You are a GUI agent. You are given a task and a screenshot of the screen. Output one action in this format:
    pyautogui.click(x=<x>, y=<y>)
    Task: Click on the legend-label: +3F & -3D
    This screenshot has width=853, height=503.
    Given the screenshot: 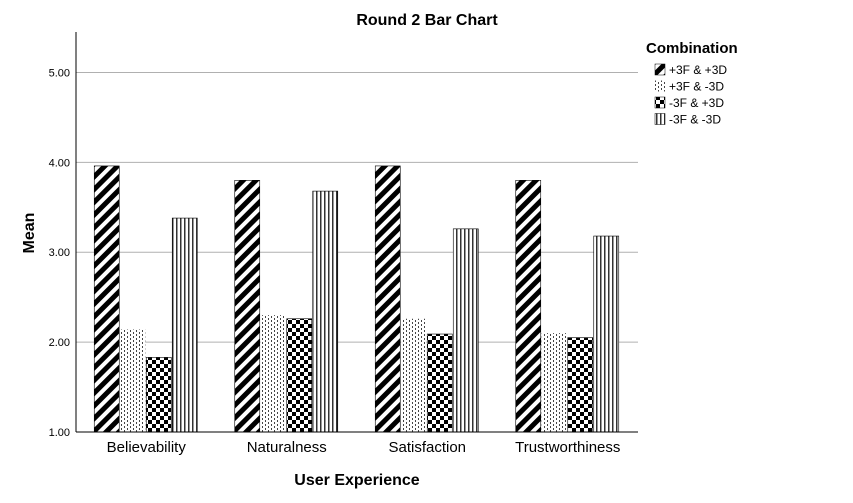 What is the action you would take?
    pyautogui.click(x=696, y=87)
    